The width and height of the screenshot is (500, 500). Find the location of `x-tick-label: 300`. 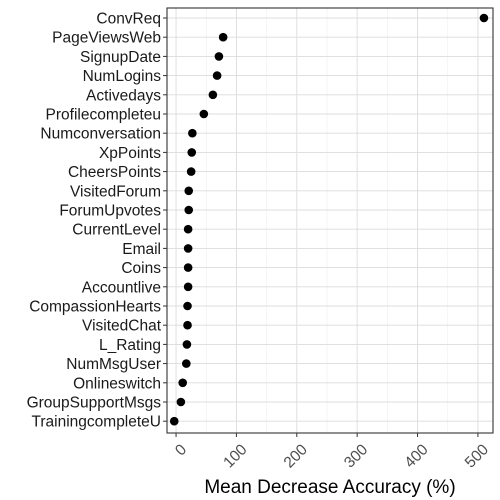

x-tick-label: 300 is located at coordinates (356, 456).